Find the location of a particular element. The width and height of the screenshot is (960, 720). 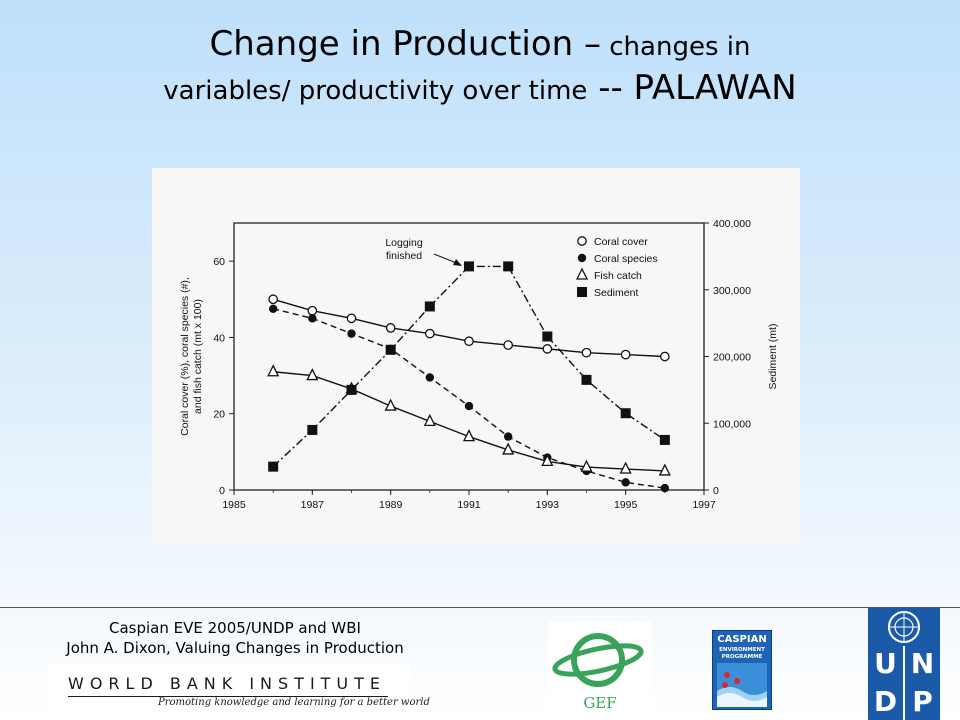

annotation-line-1: Logging is located at coordinates (404, 243).